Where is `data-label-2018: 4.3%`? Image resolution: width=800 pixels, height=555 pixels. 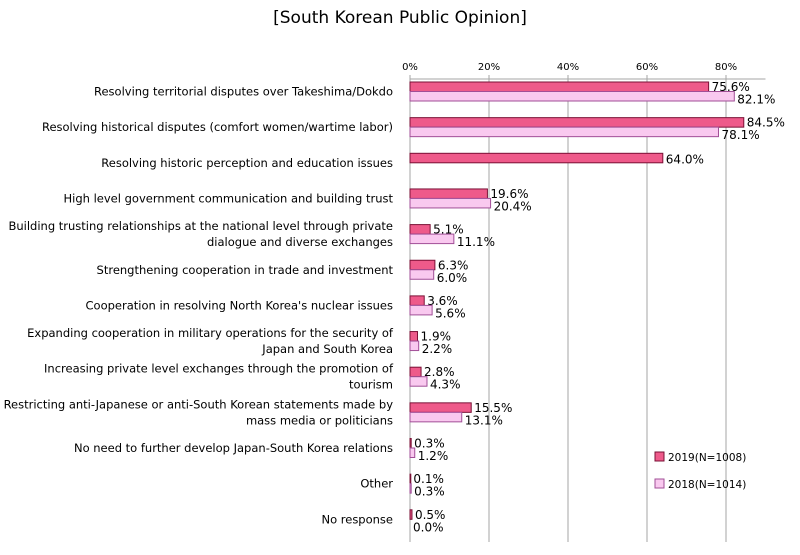
data-label-2018: 4.3% is located at coordinates (445, 385).